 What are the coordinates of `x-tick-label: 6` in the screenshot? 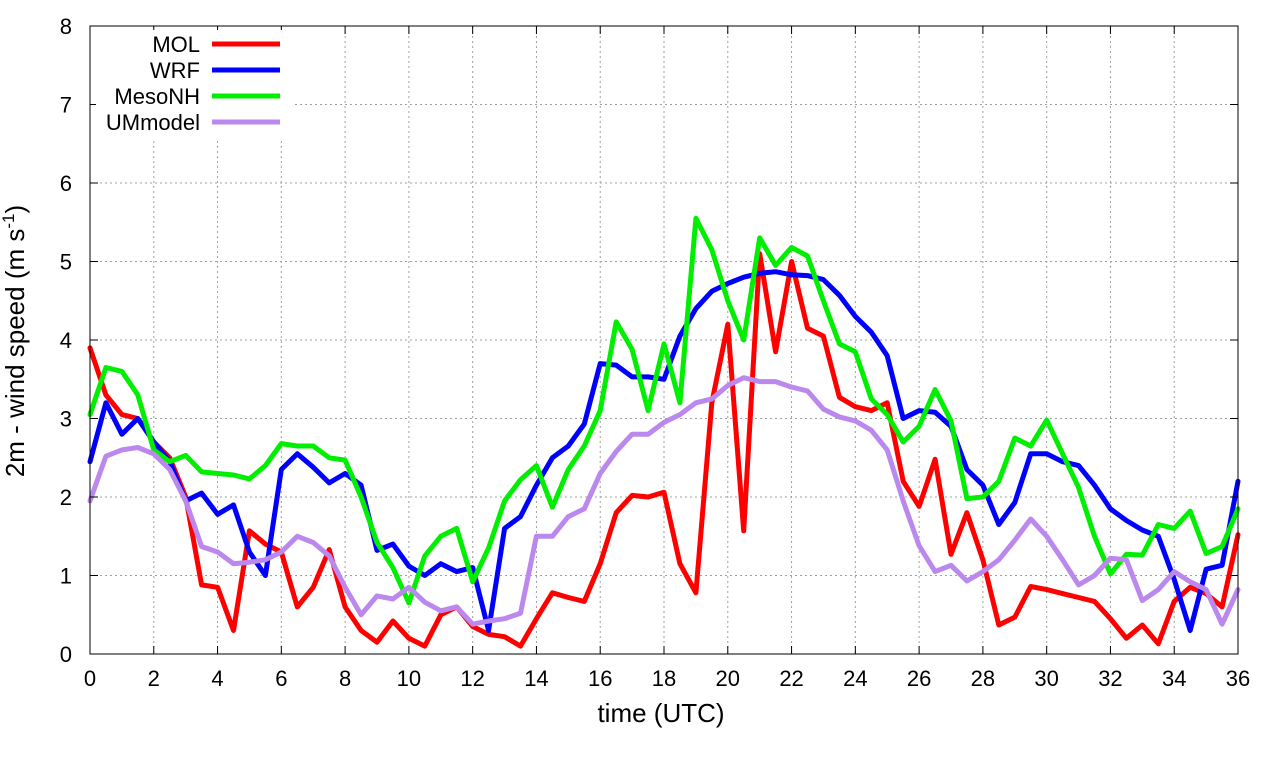 It's located at (281, 678).